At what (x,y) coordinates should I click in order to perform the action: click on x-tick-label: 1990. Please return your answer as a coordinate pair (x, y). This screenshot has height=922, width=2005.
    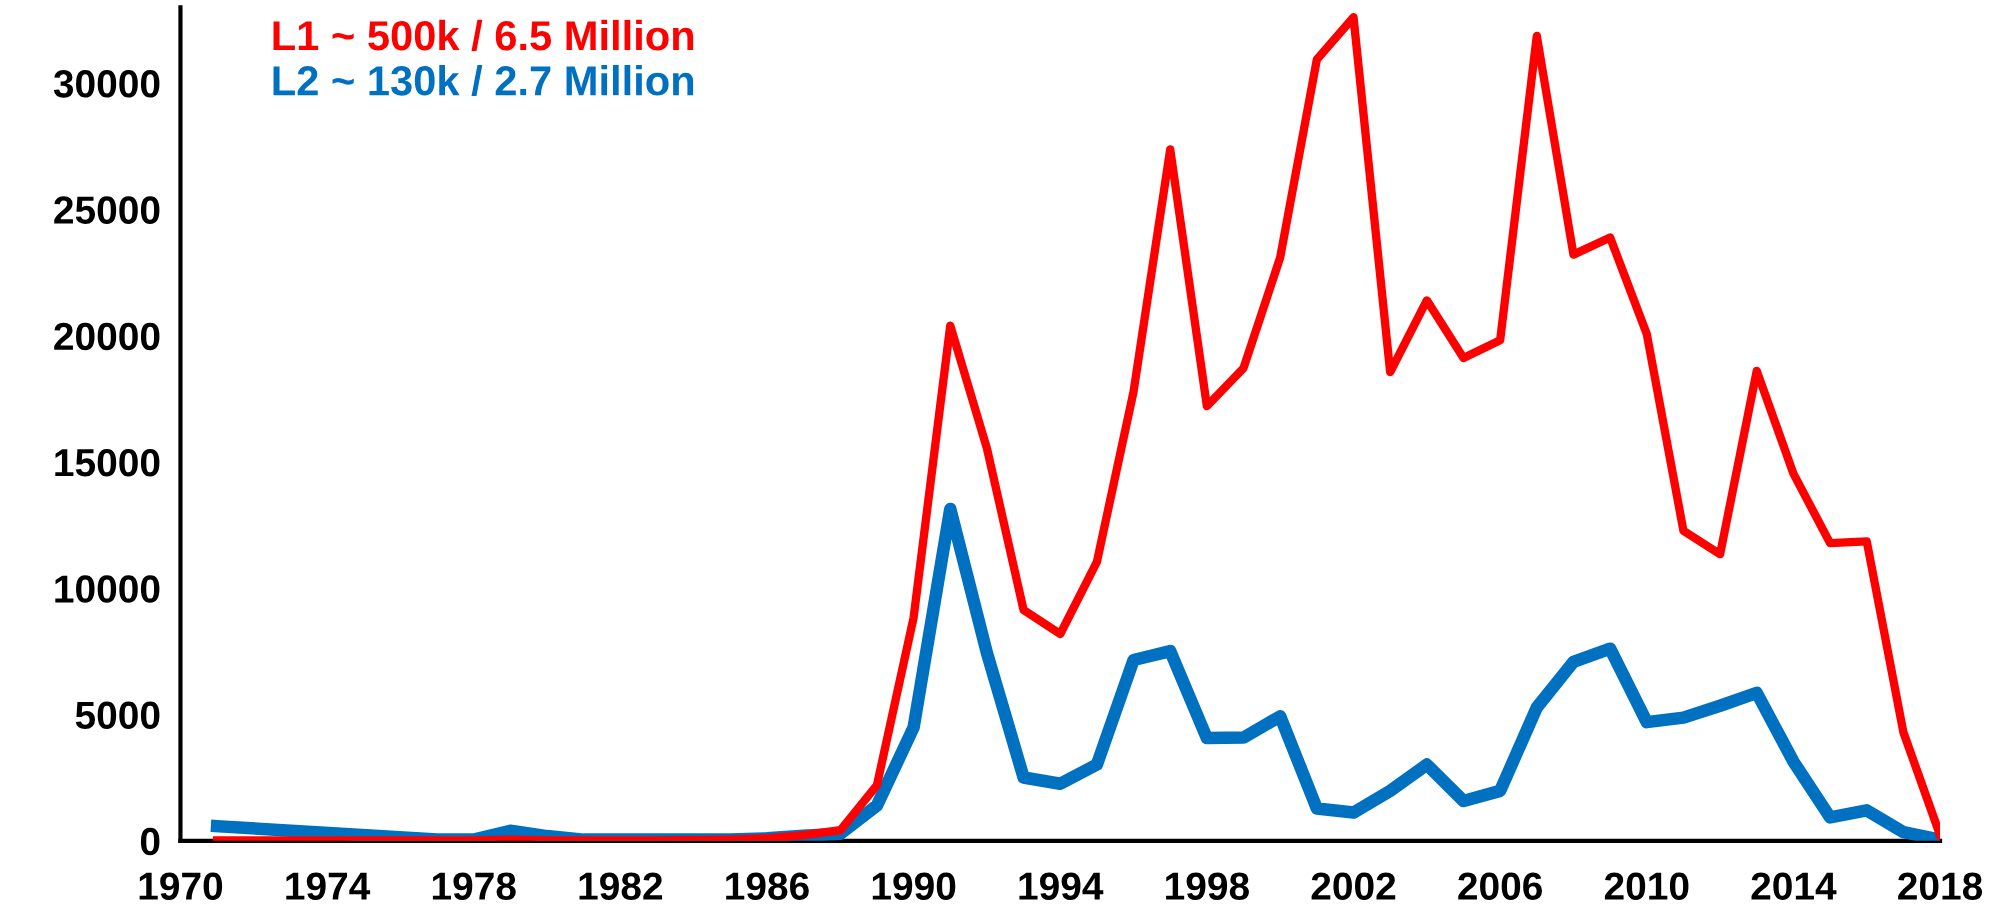
    Looking at the image, I should click on (914, 886).